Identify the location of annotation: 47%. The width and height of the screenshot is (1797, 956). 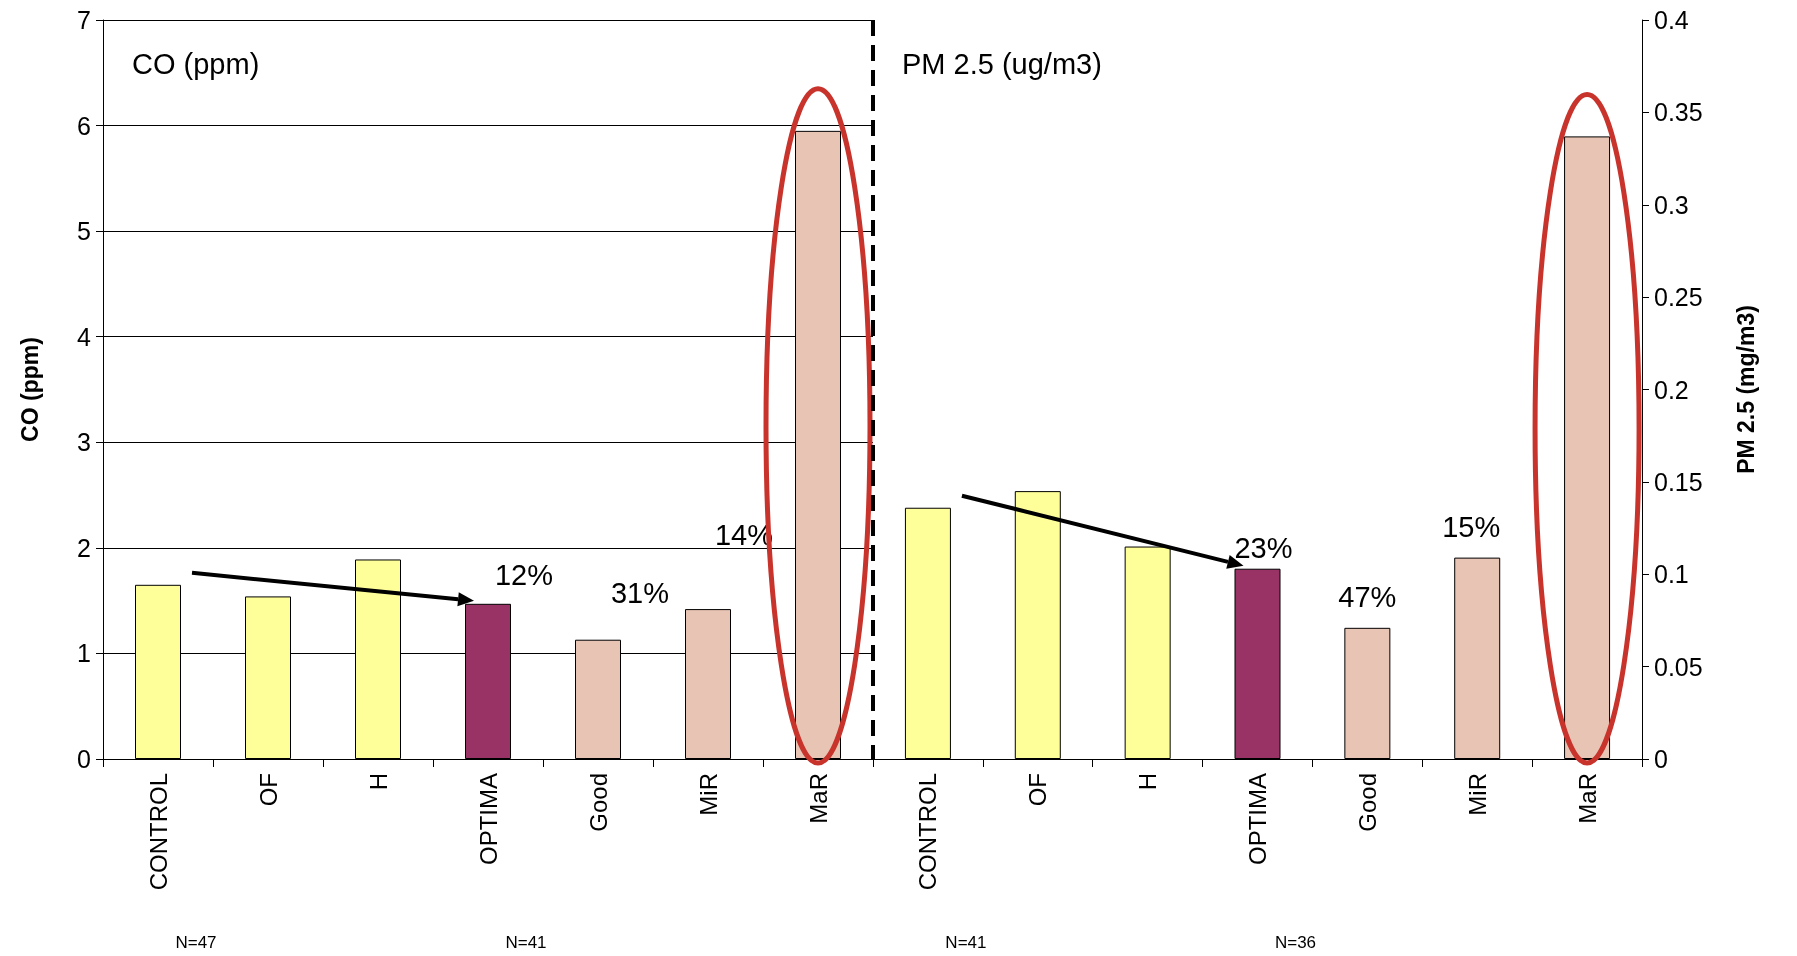
(1367, 597).